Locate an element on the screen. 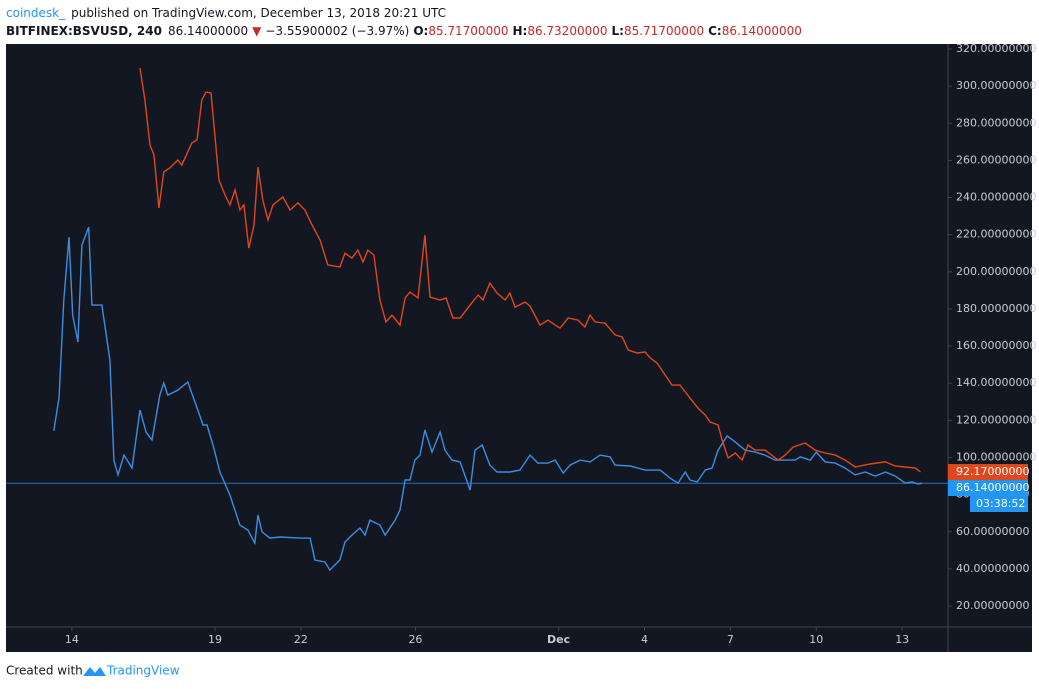  y-tick-label: 260.00000000 is located at coordinates (996, 159).